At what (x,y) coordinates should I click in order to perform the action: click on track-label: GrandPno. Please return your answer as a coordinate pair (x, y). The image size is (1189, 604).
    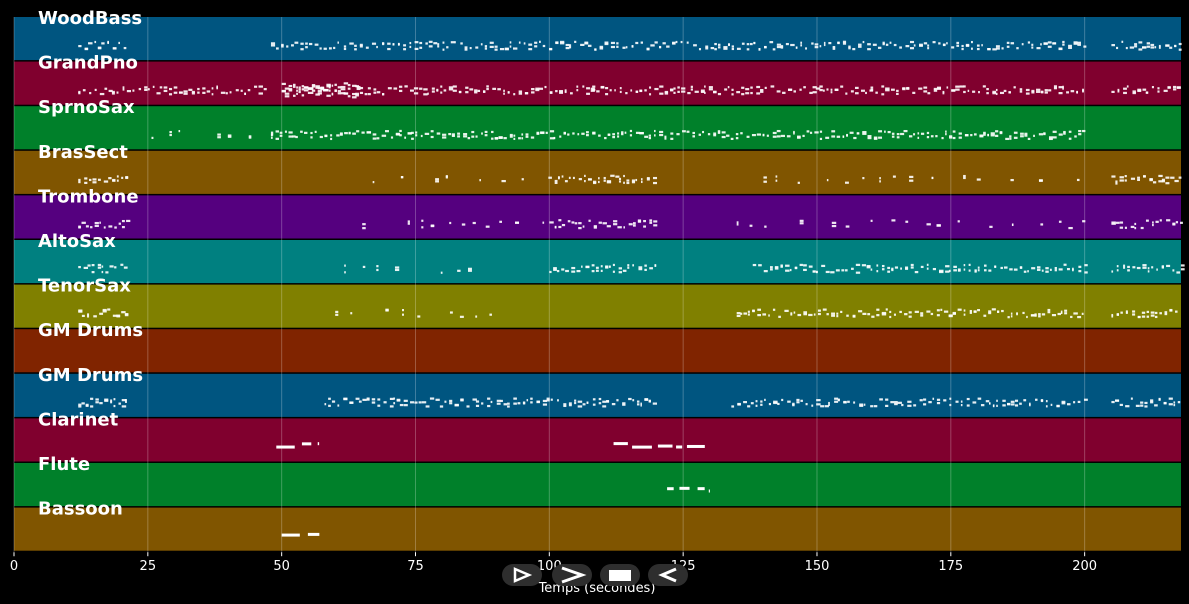
    Looking at the image, I should click on (88, 63).